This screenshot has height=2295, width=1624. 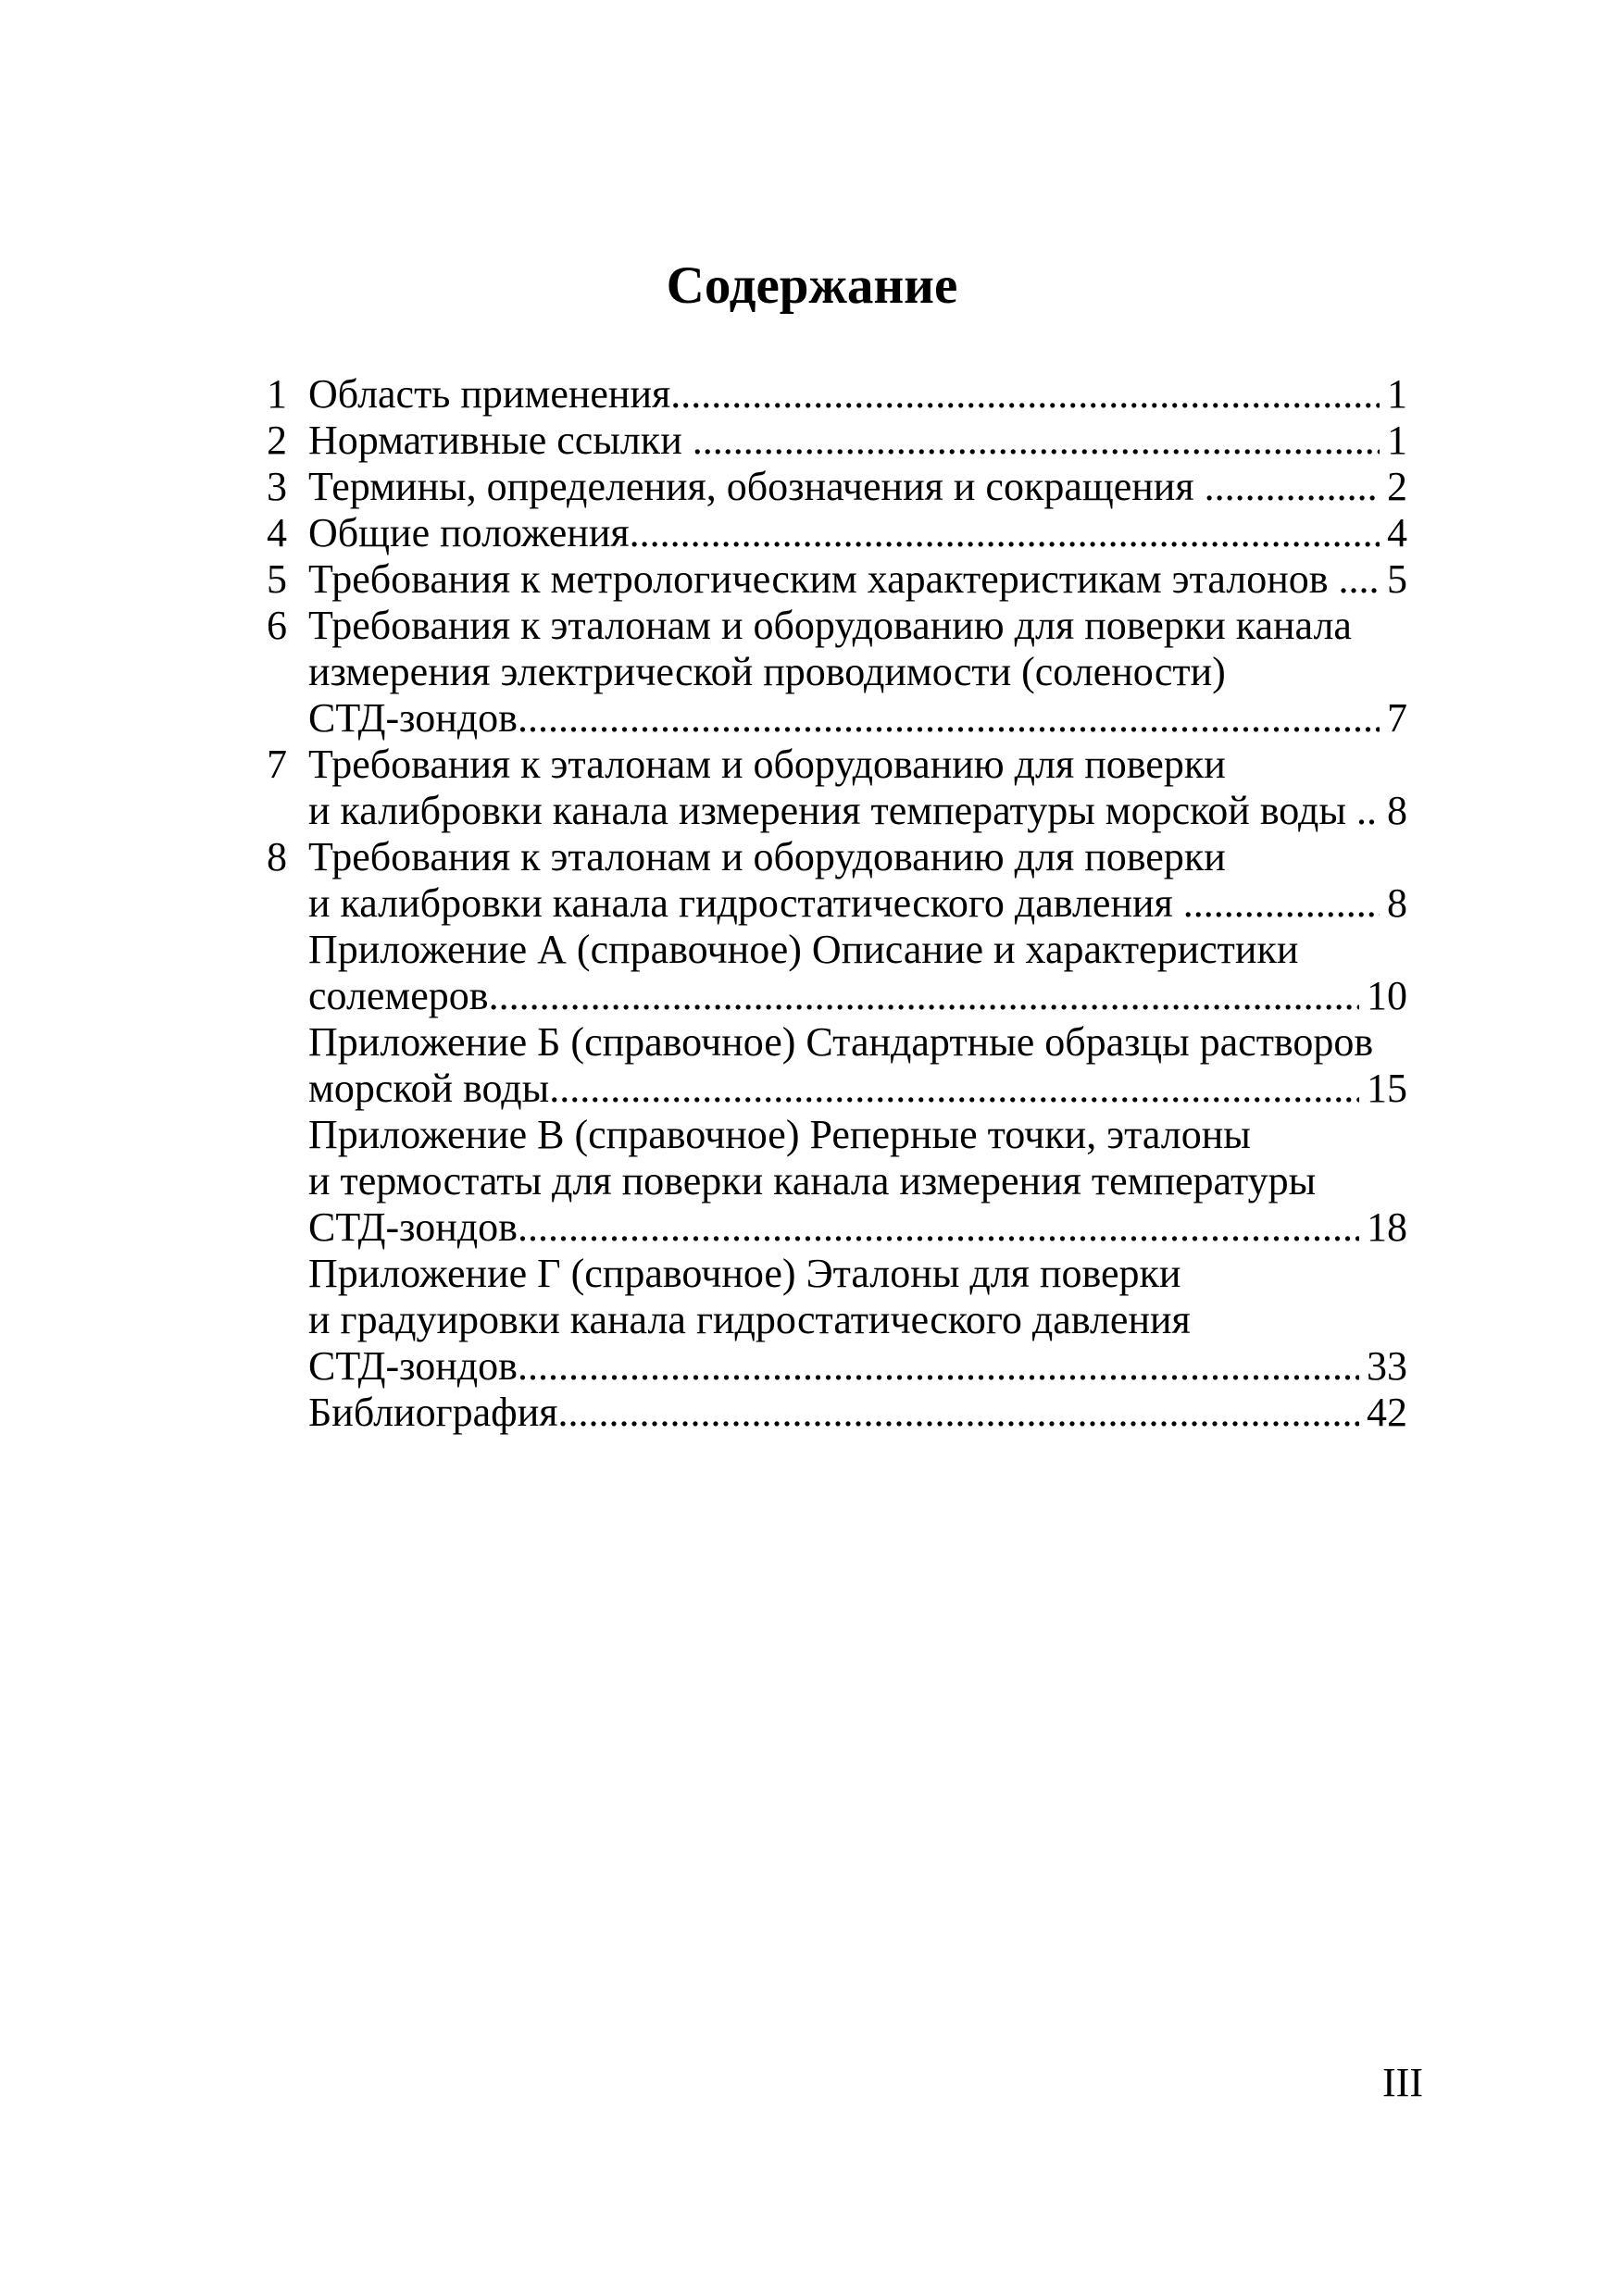 What do you see at coordinates (1402, 2082) in the screenshot?
I see `footer-page-number: III` at bounding box center [1402, 2082].